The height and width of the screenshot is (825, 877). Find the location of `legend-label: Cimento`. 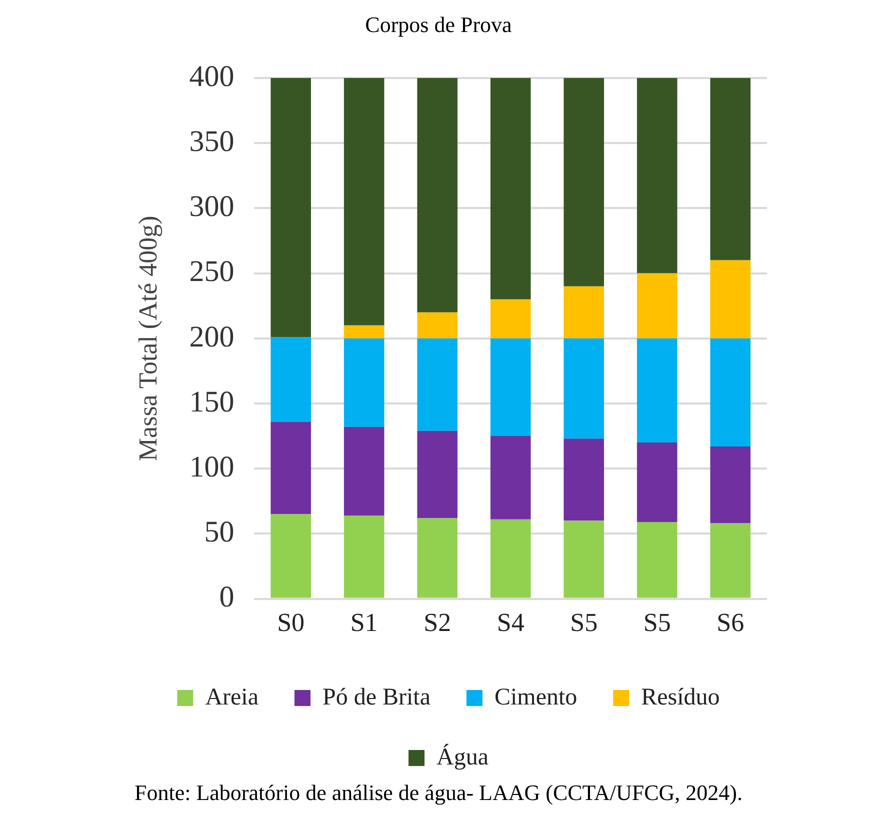

legend-label: Cimento is located at coordinates (536, 697).